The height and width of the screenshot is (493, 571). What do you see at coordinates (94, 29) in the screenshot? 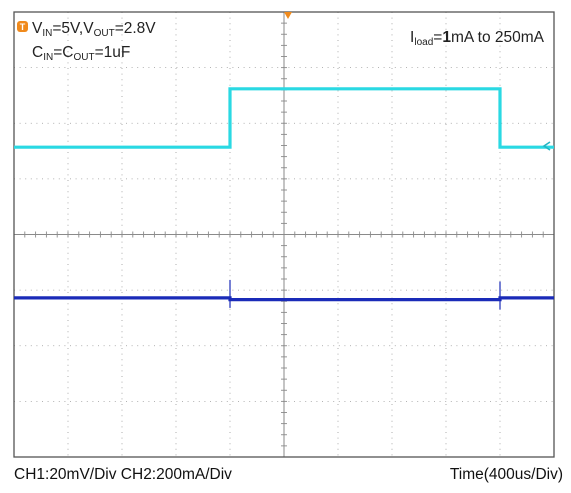
I see `input-output-voltage-annotation: VIN=5V,VOUT=2.8V` at bounding box center [94, 29].